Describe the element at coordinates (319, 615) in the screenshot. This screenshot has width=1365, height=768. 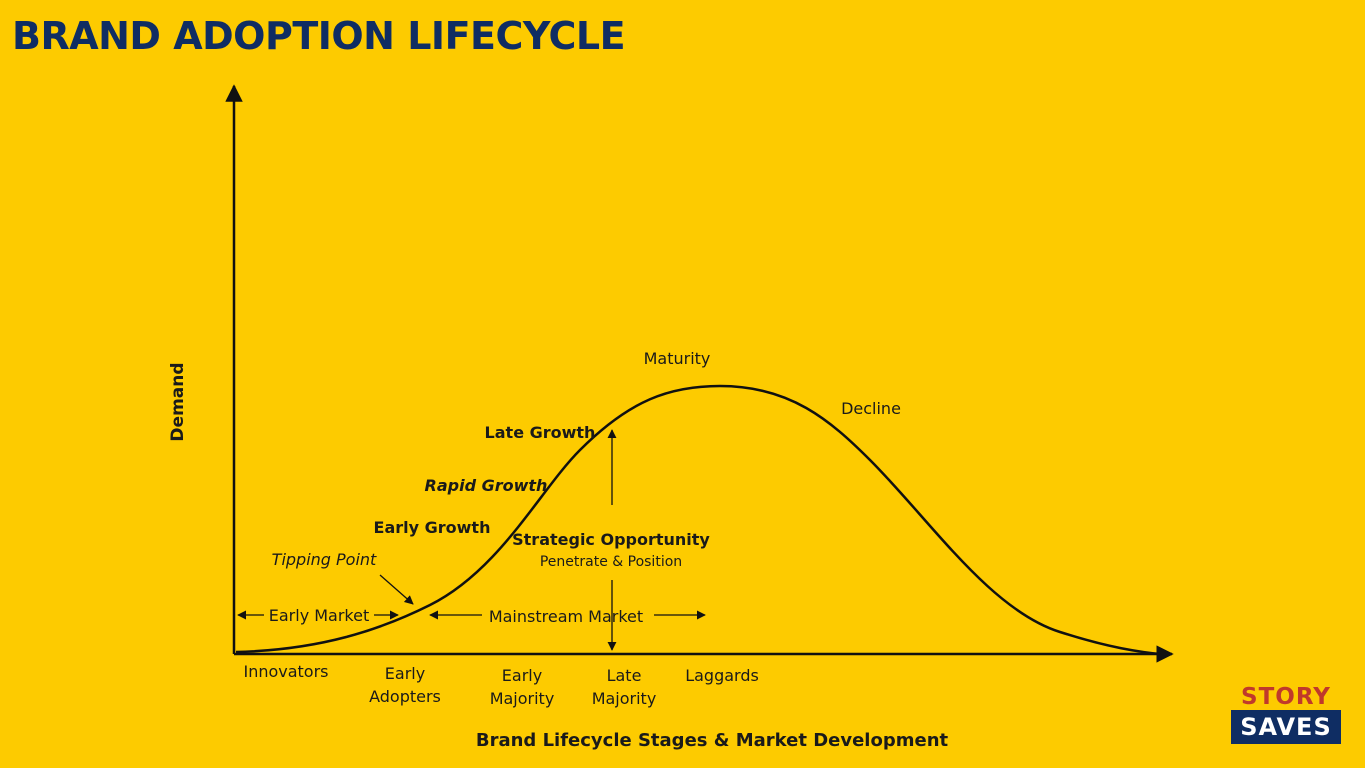
I see `early-market-label: Early Market` at that location.